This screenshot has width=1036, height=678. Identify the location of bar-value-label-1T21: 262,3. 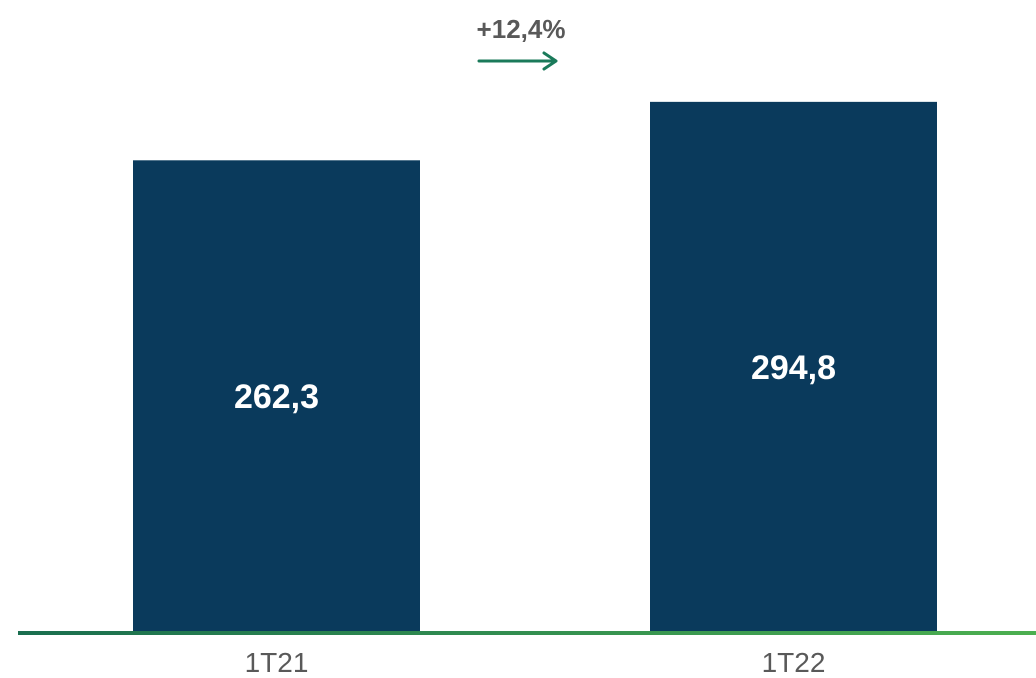
(276, 397).